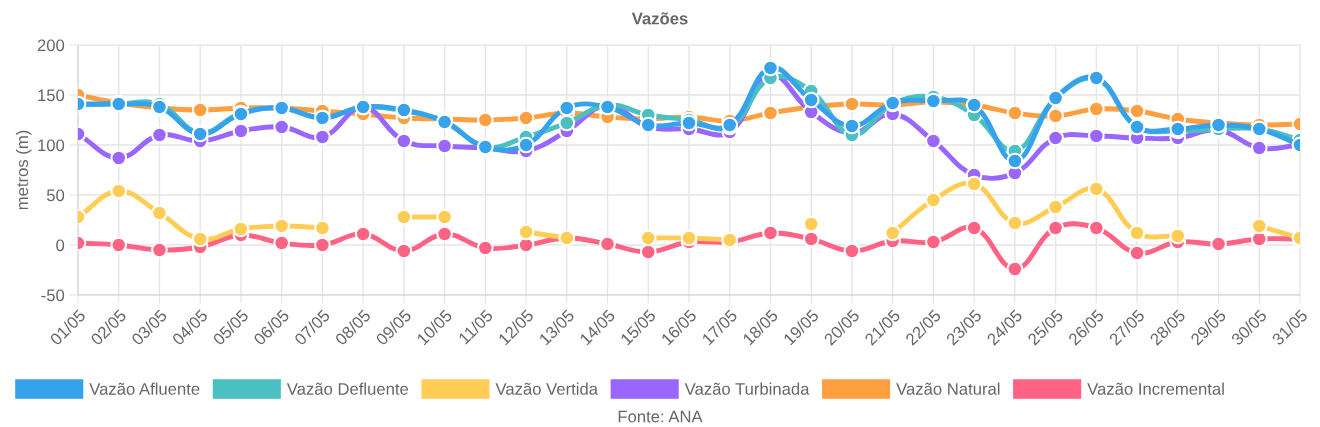  Describe the element at coordinates (1155, 388) in the screenshot. I see `legend-label: Vazão Incremental` at that location.